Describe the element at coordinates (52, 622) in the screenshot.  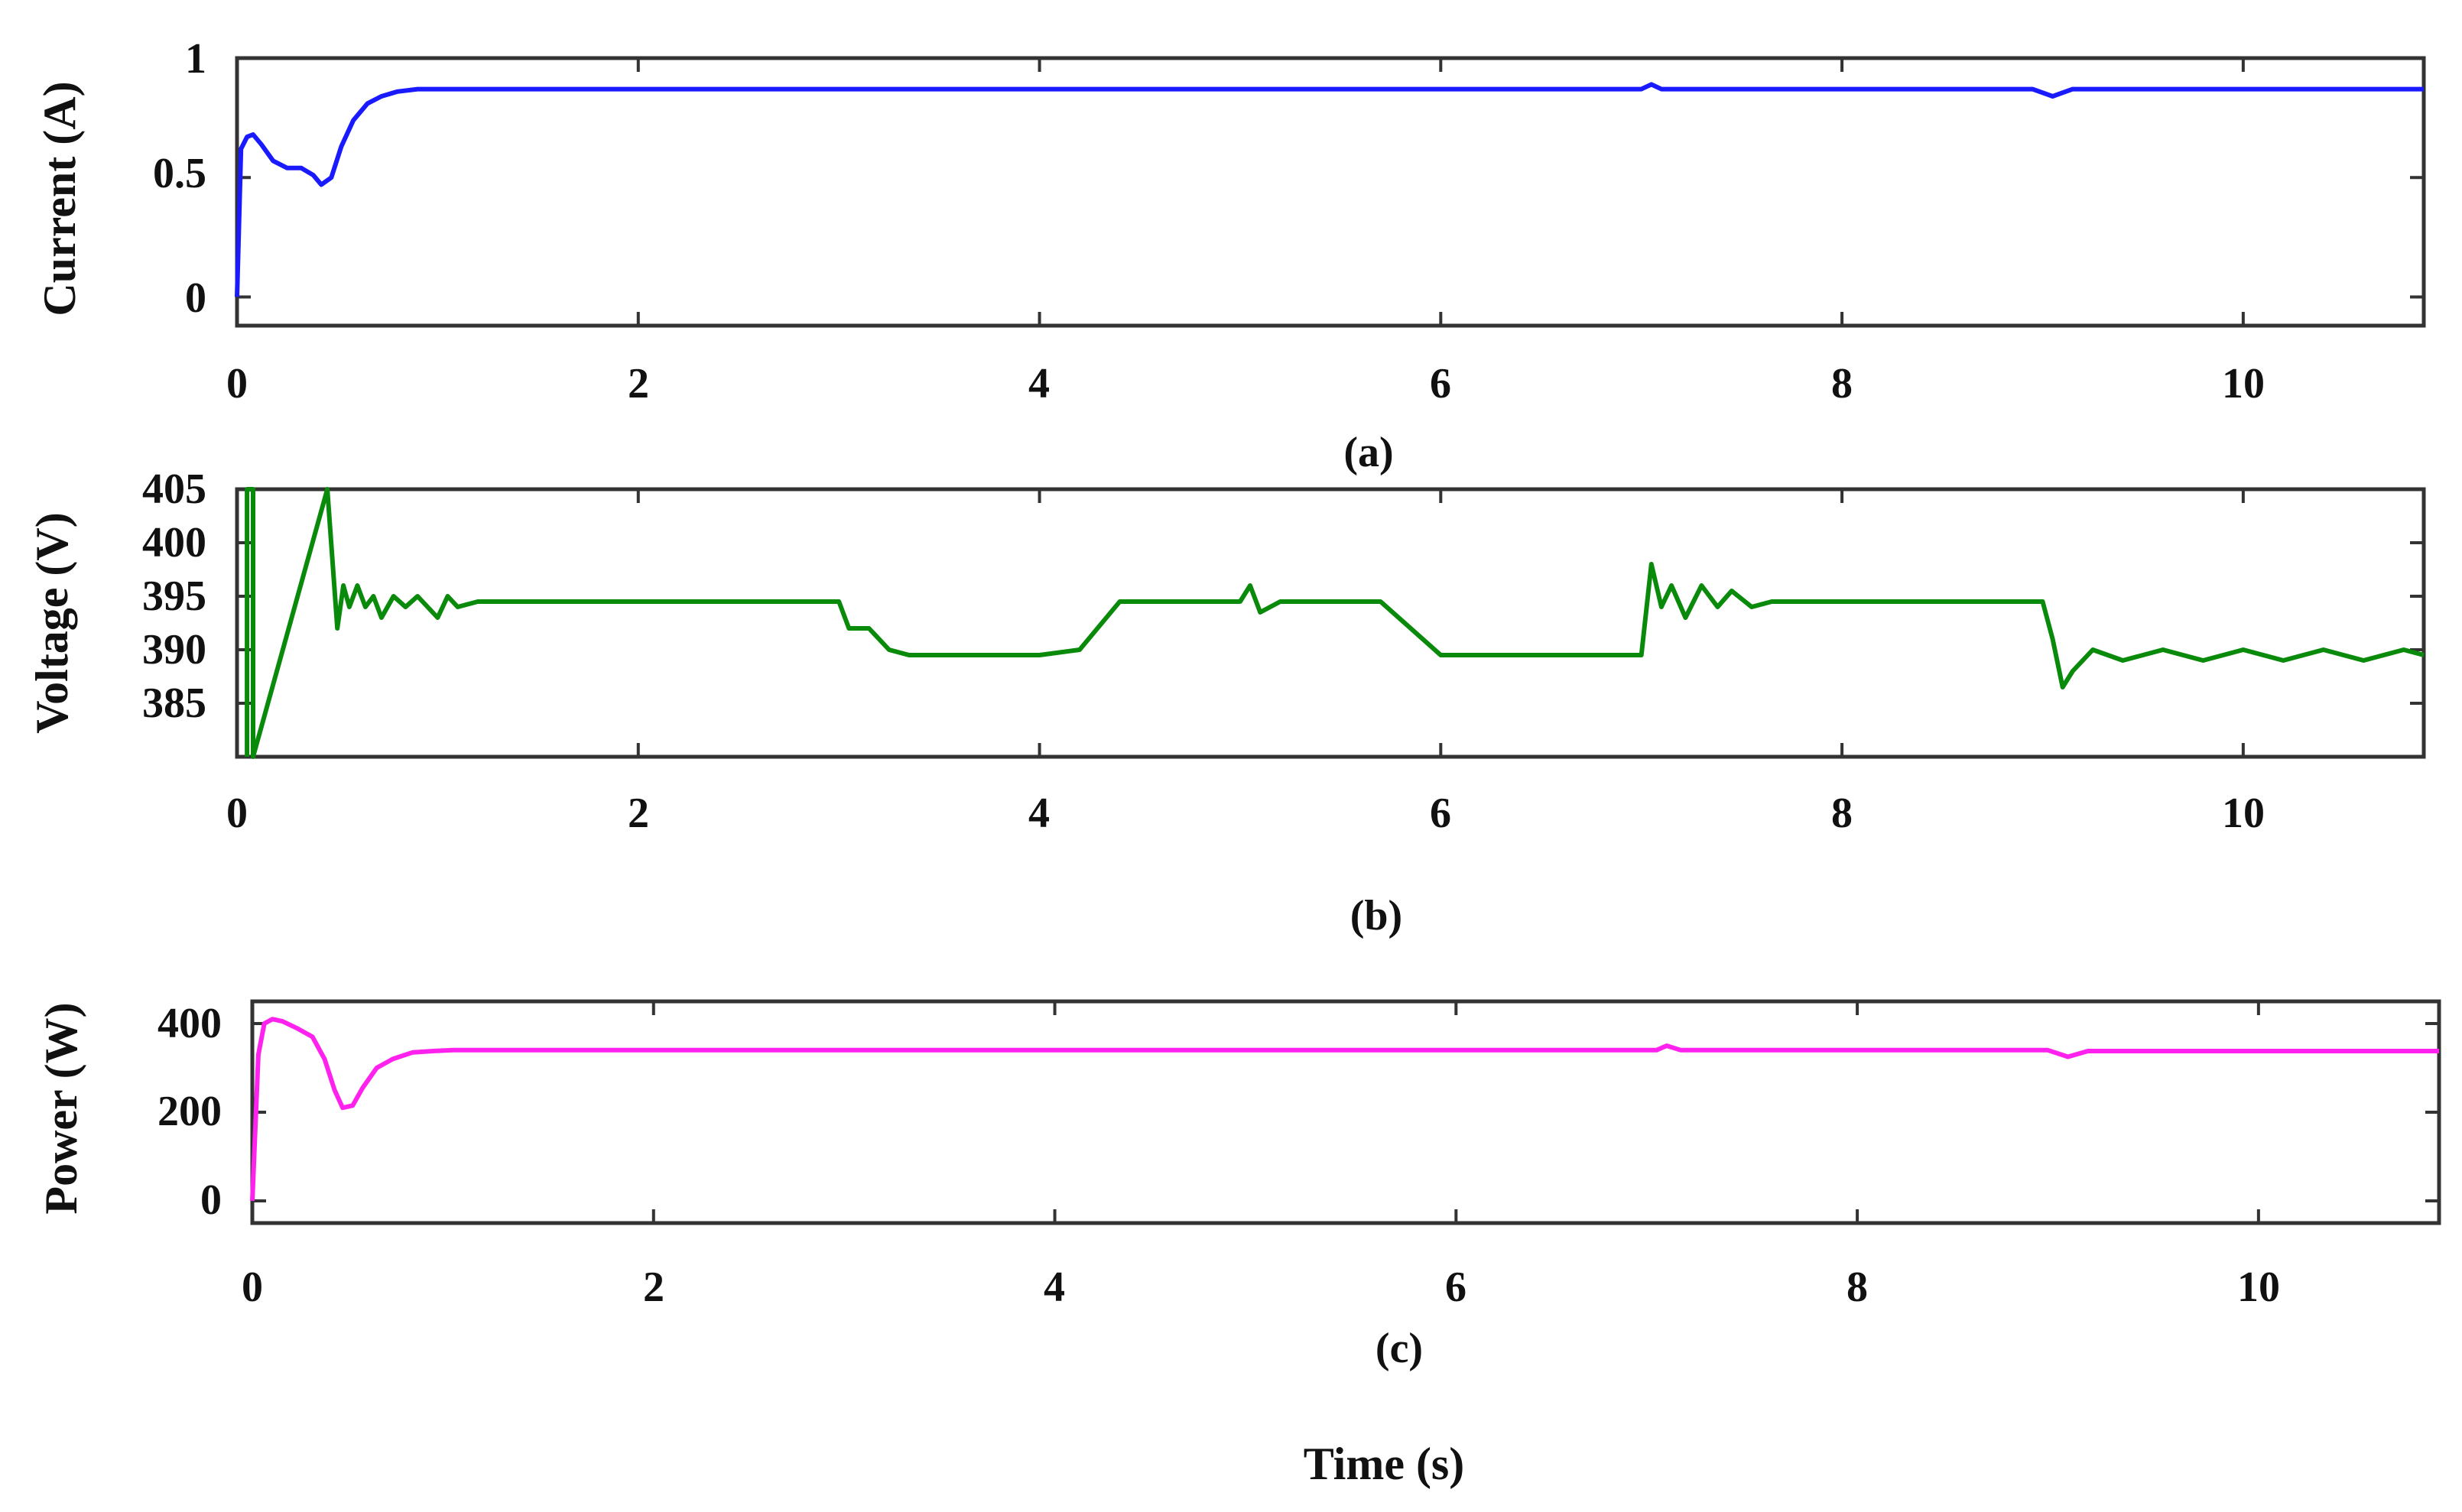
I see `y-axis-title-voltage: Voltage (V)` at that location.